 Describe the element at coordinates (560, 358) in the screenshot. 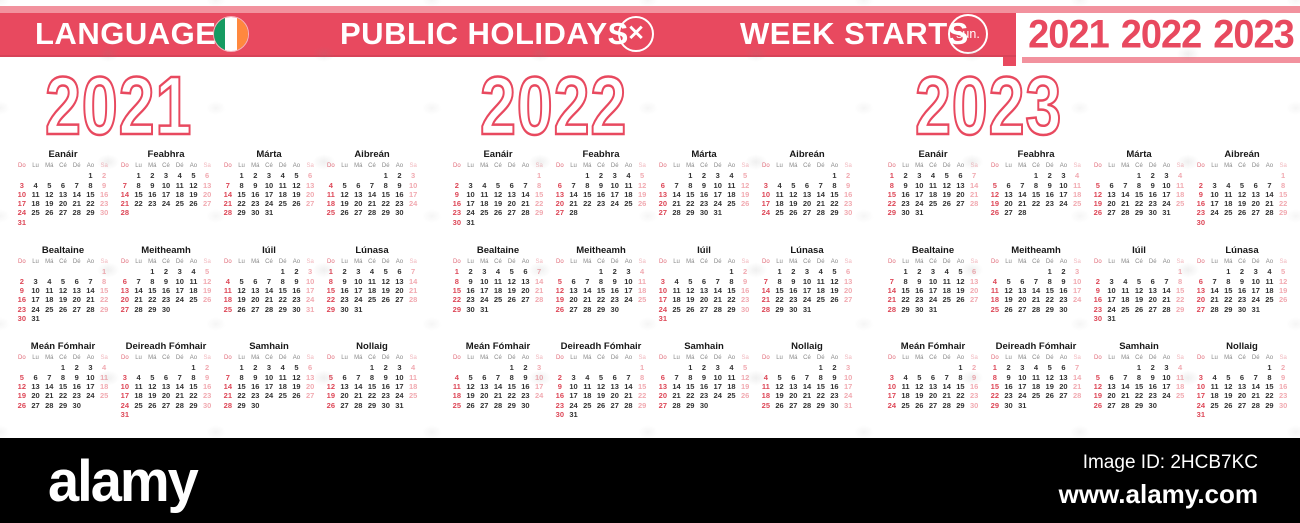

I see `weekday-header: Do` at that location.